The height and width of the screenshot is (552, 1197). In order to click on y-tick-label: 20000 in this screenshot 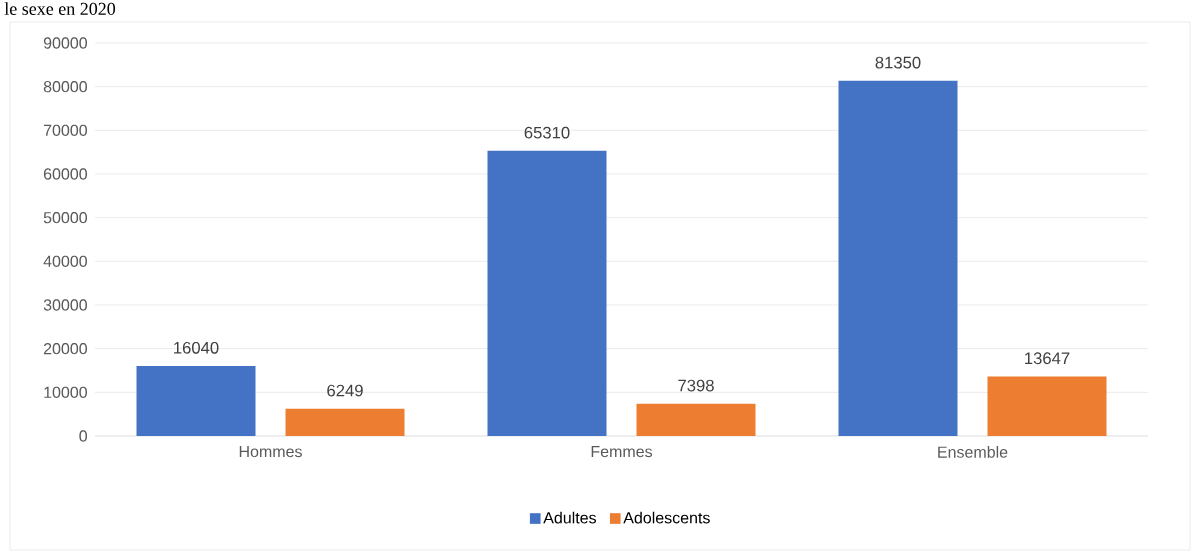, I will do `click(65, 349)`.